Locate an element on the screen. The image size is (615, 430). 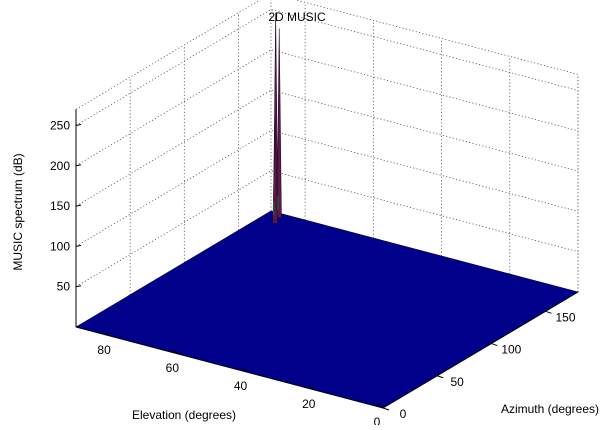
chart-title: 2D MUSIC is located at coordinates (297, 17).